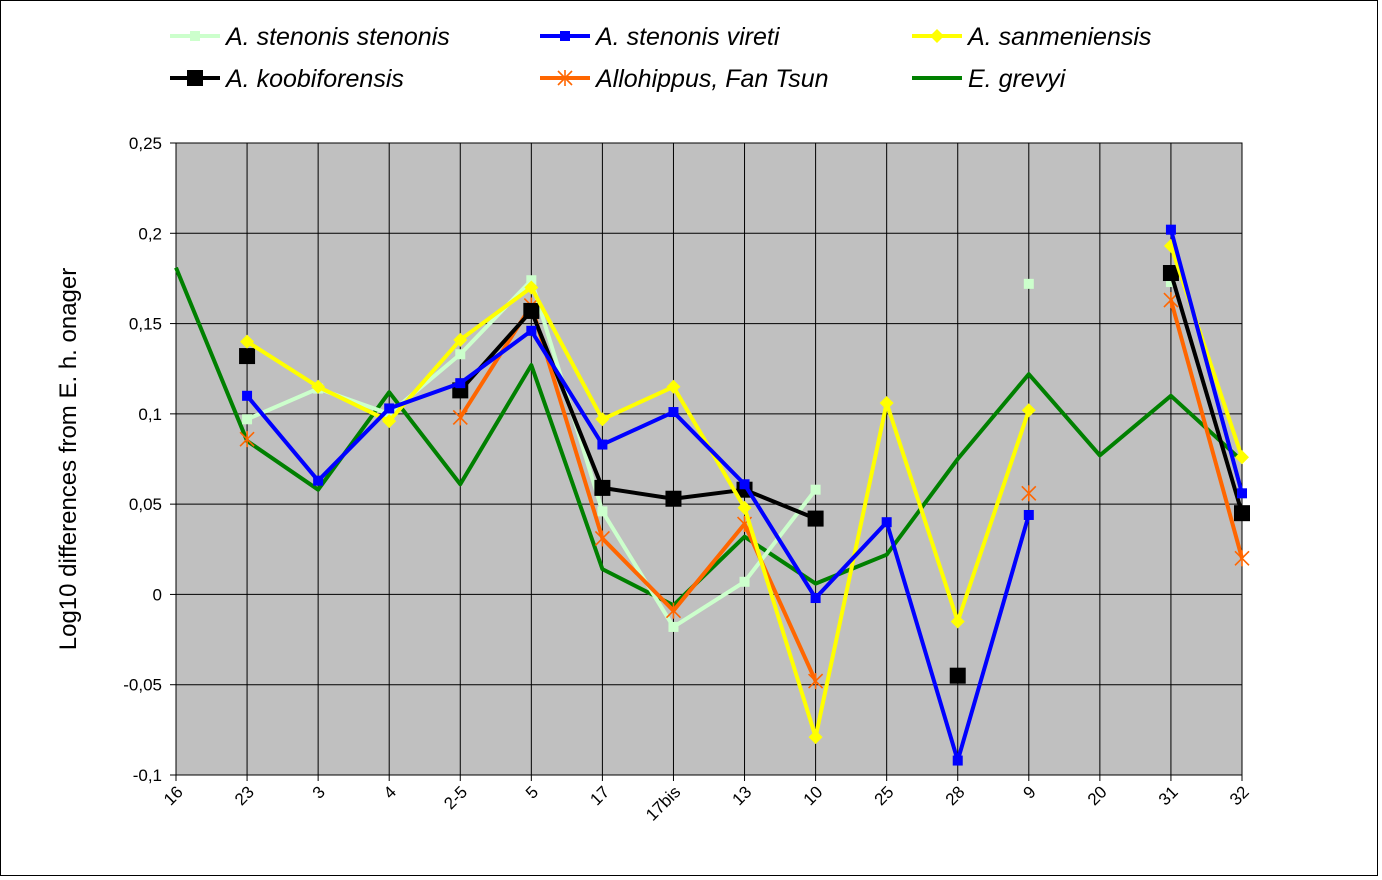 Image resolution: width=1382 pixels, height=880 pixels. What do you see at coordinates (663, 803) in the screenshot?
I see `x-tick-label: 17bis` at bounding box center [663, 803].